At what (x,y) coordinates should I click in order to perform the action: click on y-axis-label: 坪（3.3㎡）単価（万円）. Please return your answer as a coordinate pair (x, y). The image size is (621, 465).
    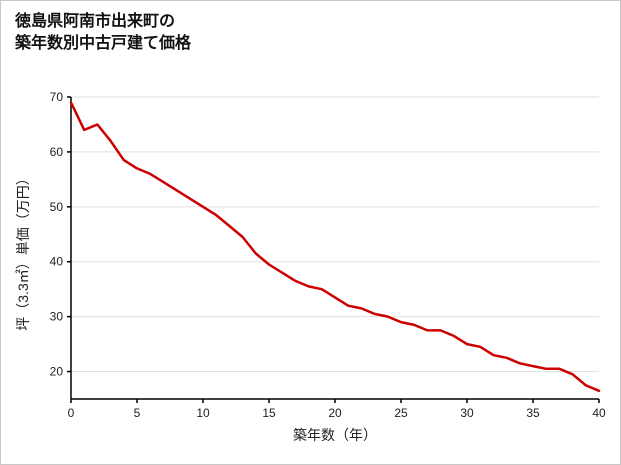
    Looking at the image, I should click on (23, 251).